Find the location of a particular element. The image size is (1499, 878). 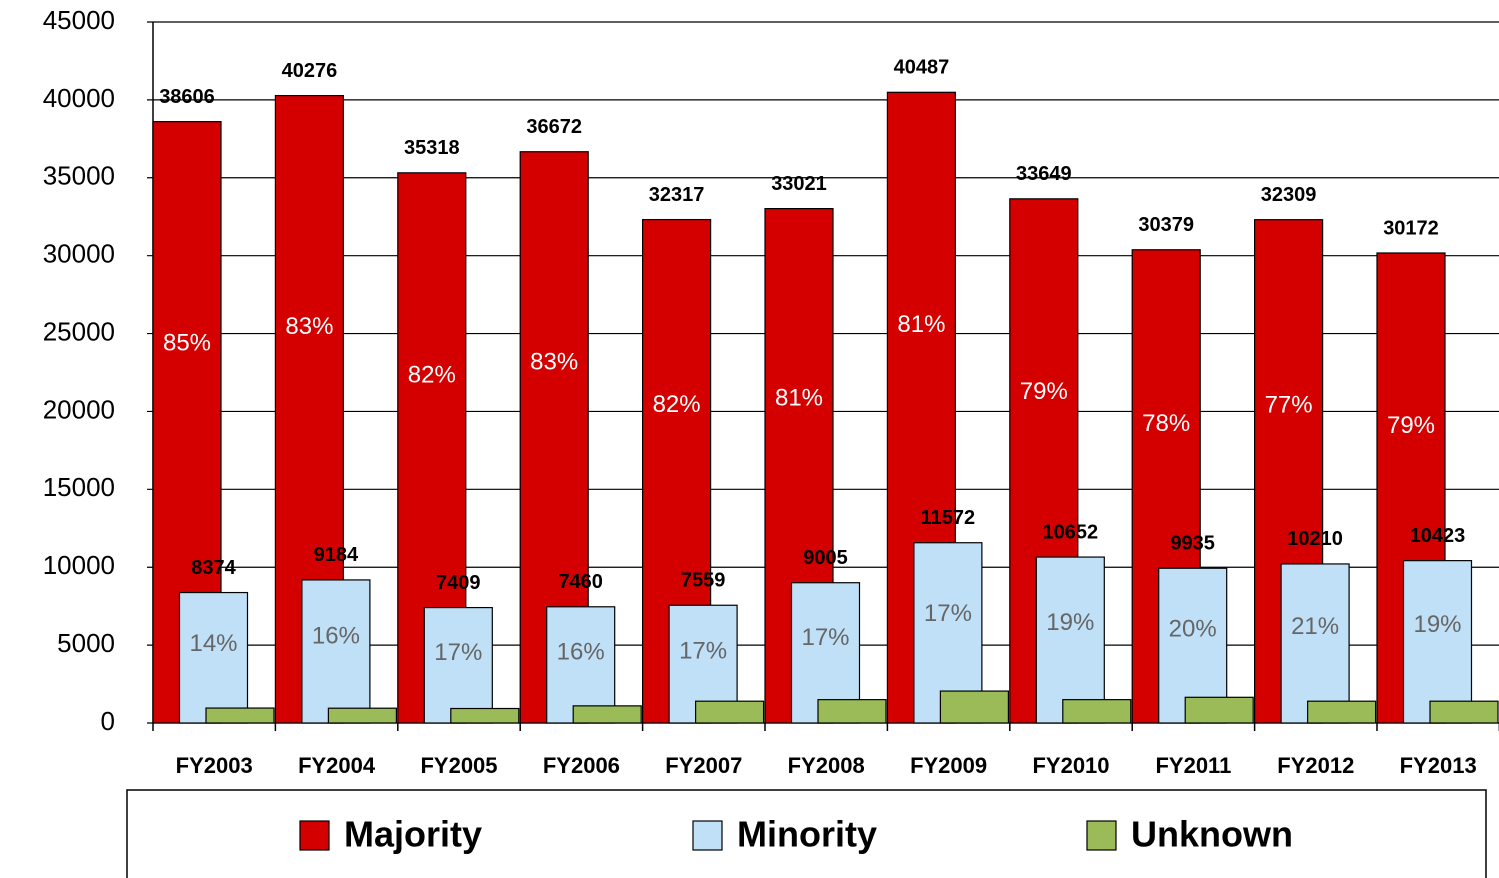

y-tick-label: 35000 is located at coordinates (79, 176).